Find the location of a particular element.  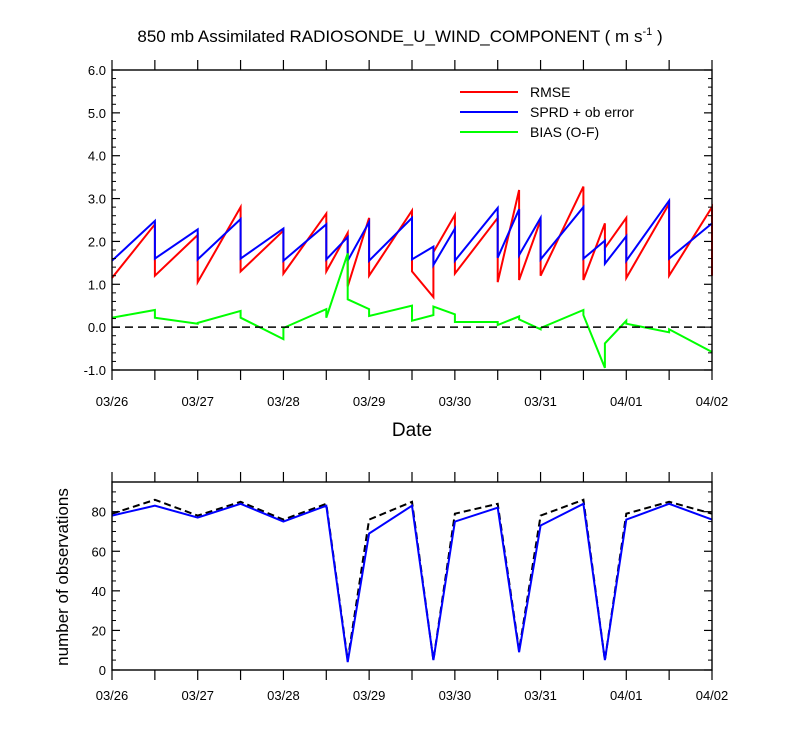

y-tick-label: 60 is located at coordinates (99, 551).